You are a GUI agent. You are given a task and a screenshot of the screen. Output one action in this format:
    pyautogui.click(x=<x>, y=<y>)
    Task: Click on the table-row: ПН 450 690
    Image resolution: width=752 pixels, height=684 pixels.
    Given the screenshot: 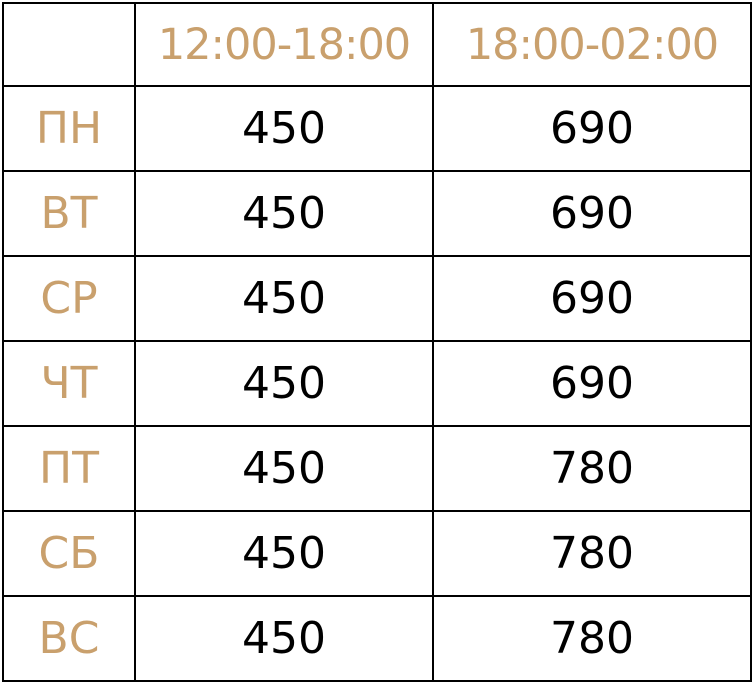 What is the action you would take?
    pyautogui.click(x=377, y=128)
    